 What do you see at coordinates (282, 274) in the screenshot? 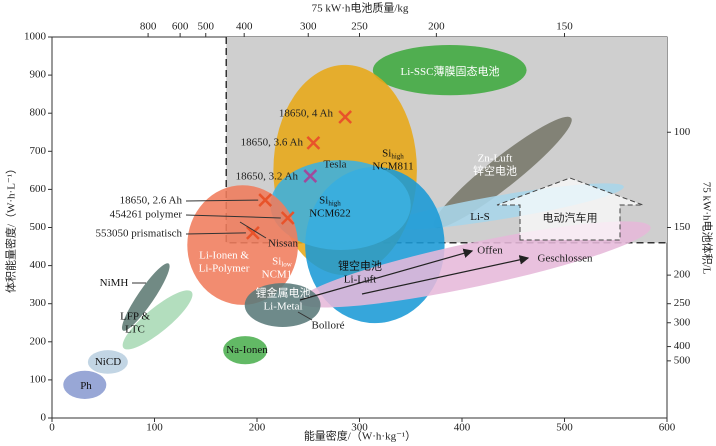
I see `label-text: NCM111` at bounding box center [282, 274].